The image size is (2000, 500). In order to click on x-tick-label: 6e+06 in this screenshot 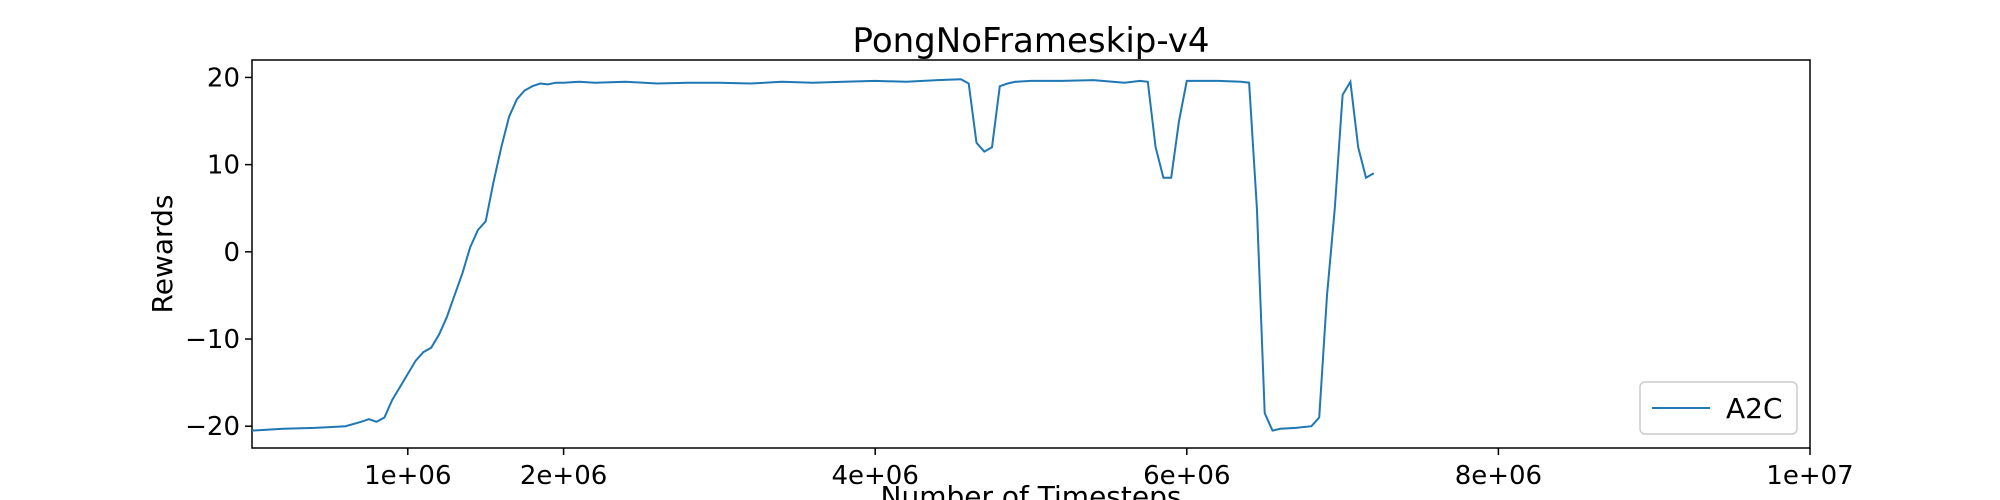, I will do `click(1186, 476)`.